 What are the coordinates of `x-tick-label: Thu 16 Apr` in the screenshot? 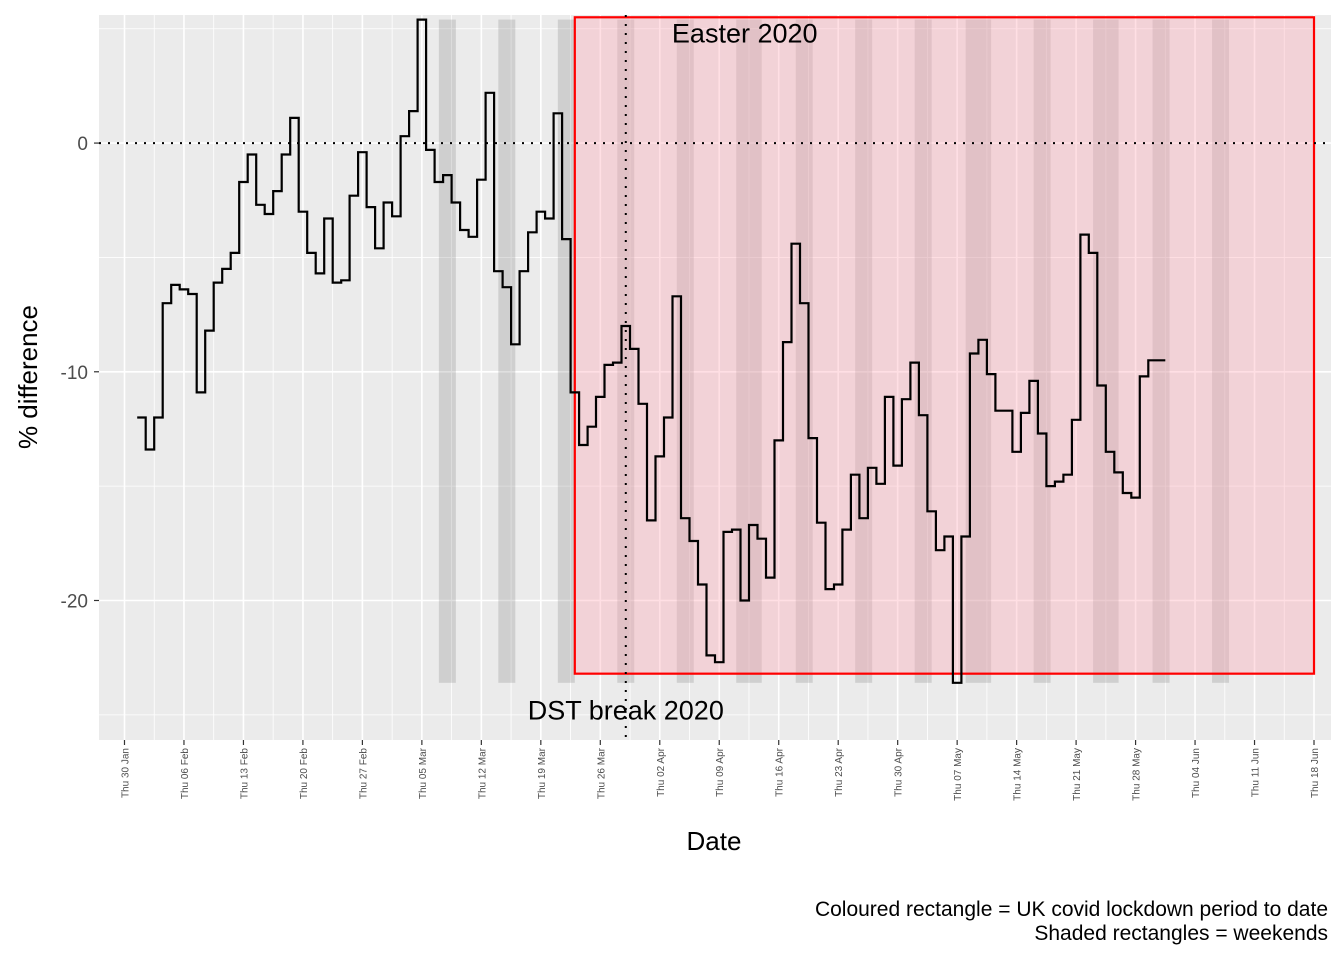 It's located at (780, 772).